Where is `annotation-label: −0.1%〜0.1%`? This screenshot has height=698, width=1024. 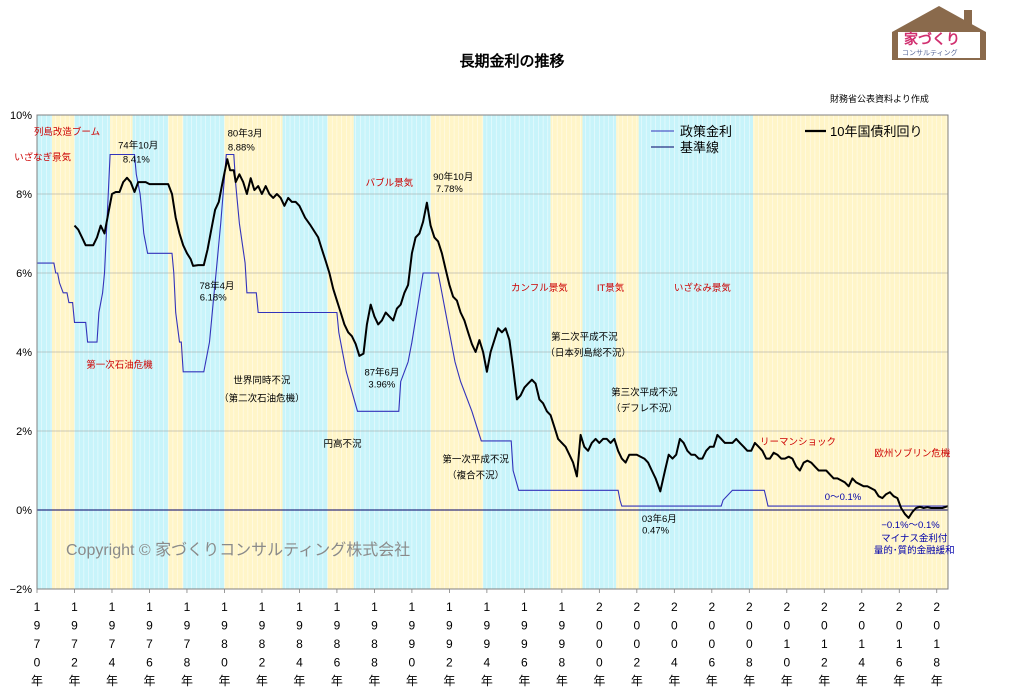
annotation-label: −0.1%〜0.1% is located at coordinates (910, 525).